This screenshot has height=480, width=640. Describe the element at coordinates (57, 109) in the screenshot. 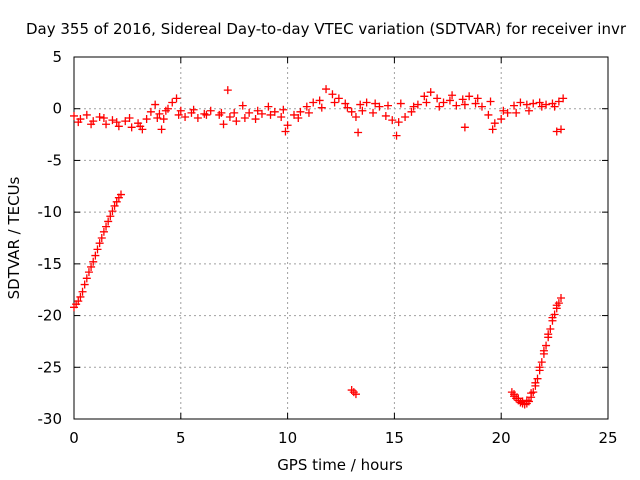

I see `y-tick-label: 0` at that location.